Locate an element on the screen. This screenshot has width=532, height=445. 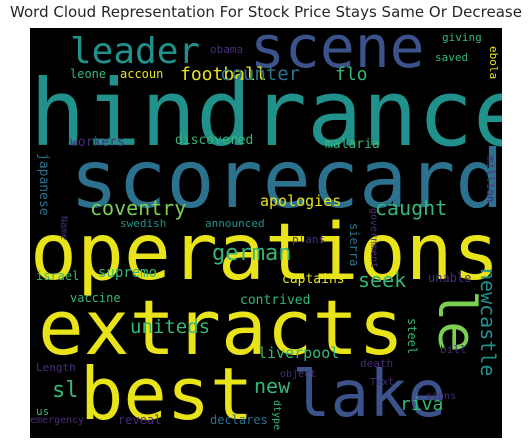
word-sierra: sierra is located at coordinates (354, 245).